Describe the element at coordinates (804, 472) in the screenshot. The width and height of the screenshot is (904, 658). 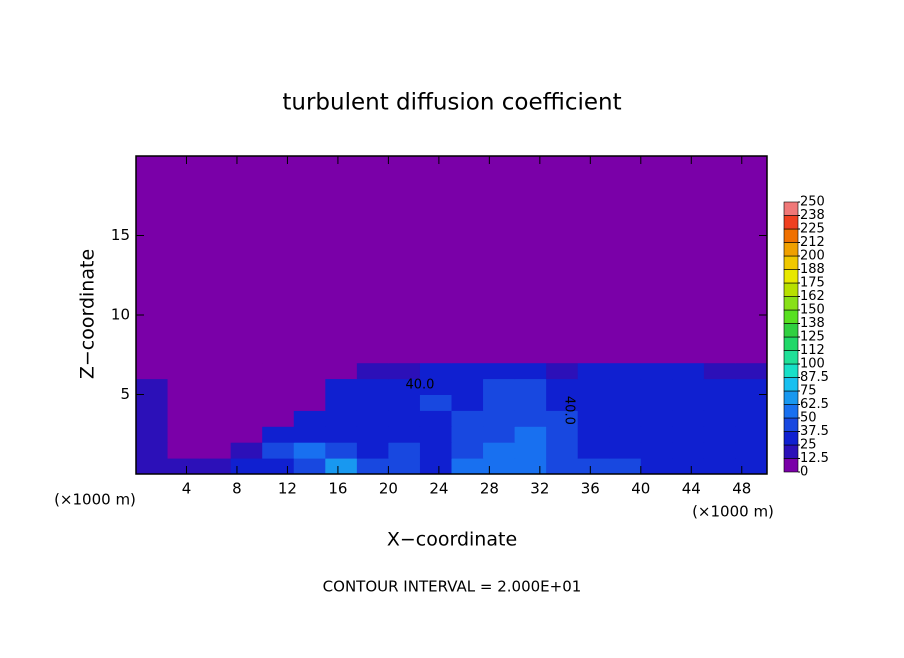
I see `colorbar-label: 0` at that location.